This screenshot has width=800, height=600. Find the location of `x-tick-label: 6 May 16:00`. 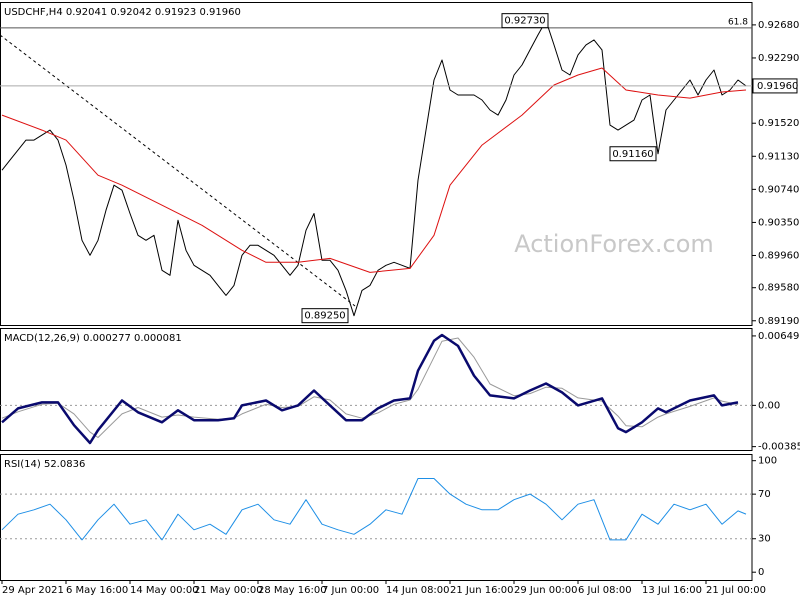

x-tick-label: 6 May 16:00 is located at coordinates (97, 590).